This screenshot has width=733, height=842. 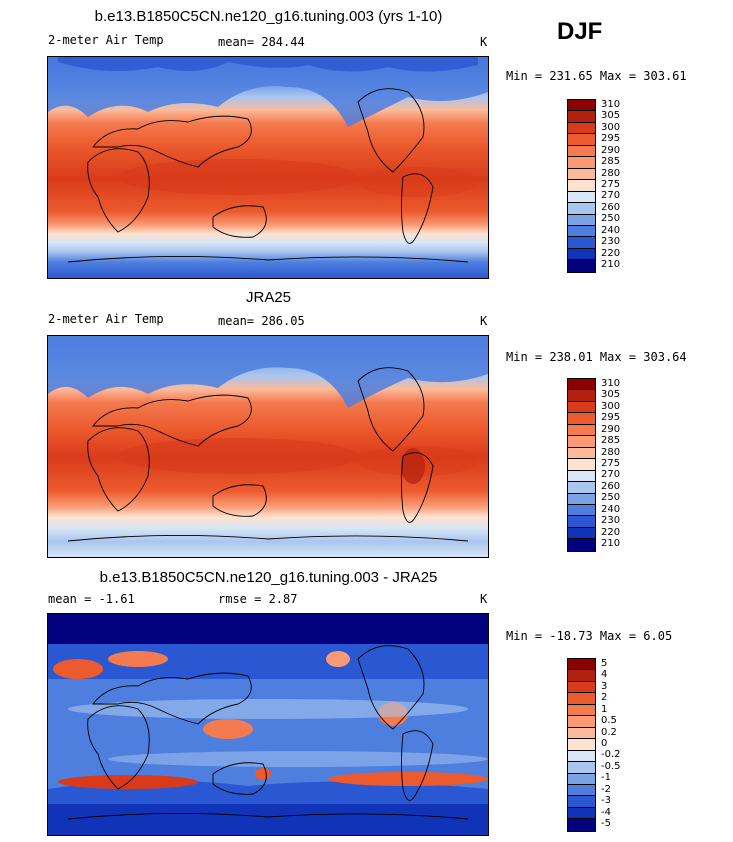 I want to click on panel-1-minmax: Min = 231.65 Max = 303.61, so click(x=596, y=76).